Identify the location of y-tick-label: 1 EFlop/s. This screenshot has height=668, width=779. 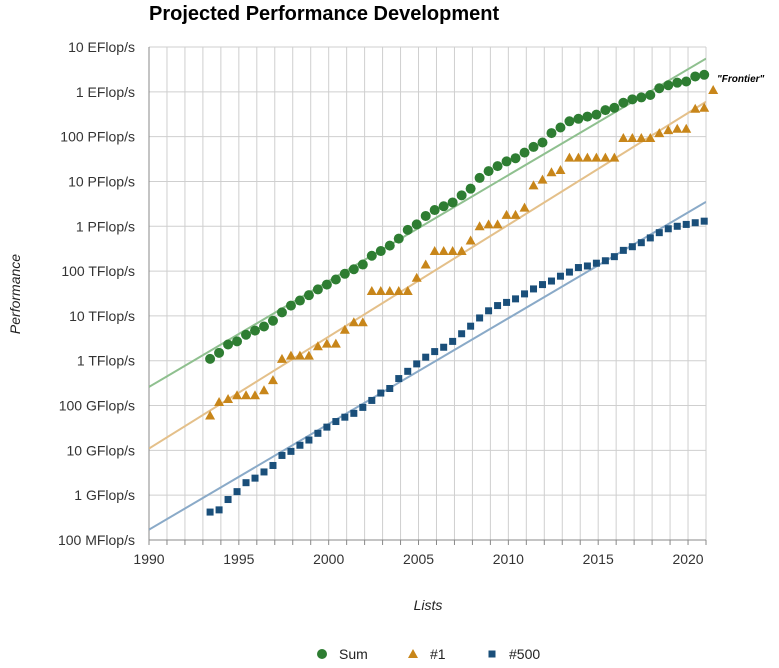
(105, 92).